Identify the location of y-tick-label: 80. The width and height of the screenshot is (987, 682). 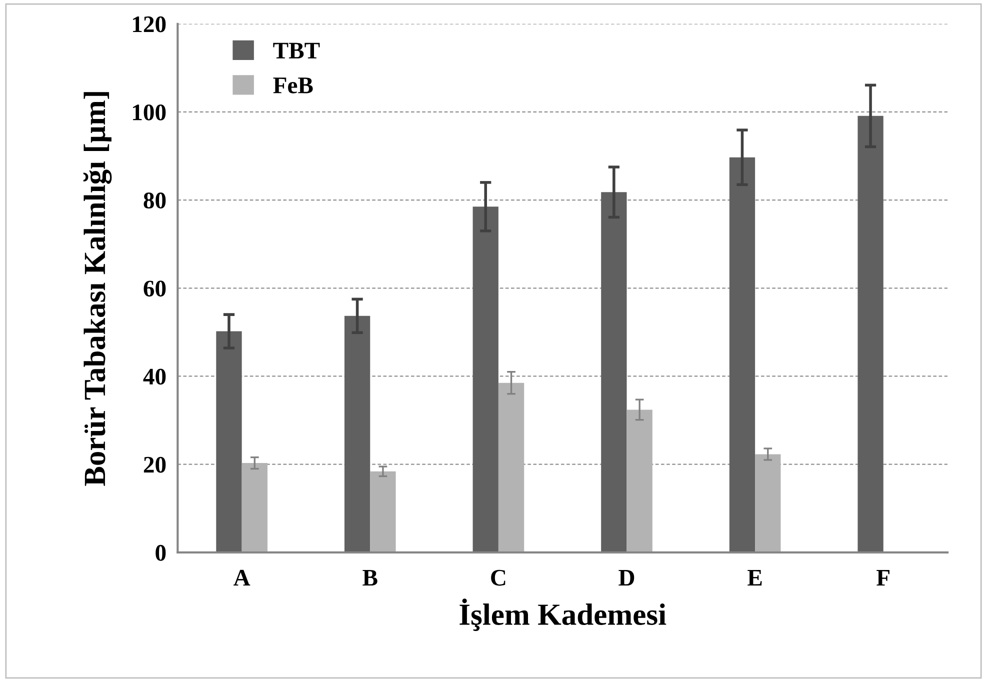
(155, 200).